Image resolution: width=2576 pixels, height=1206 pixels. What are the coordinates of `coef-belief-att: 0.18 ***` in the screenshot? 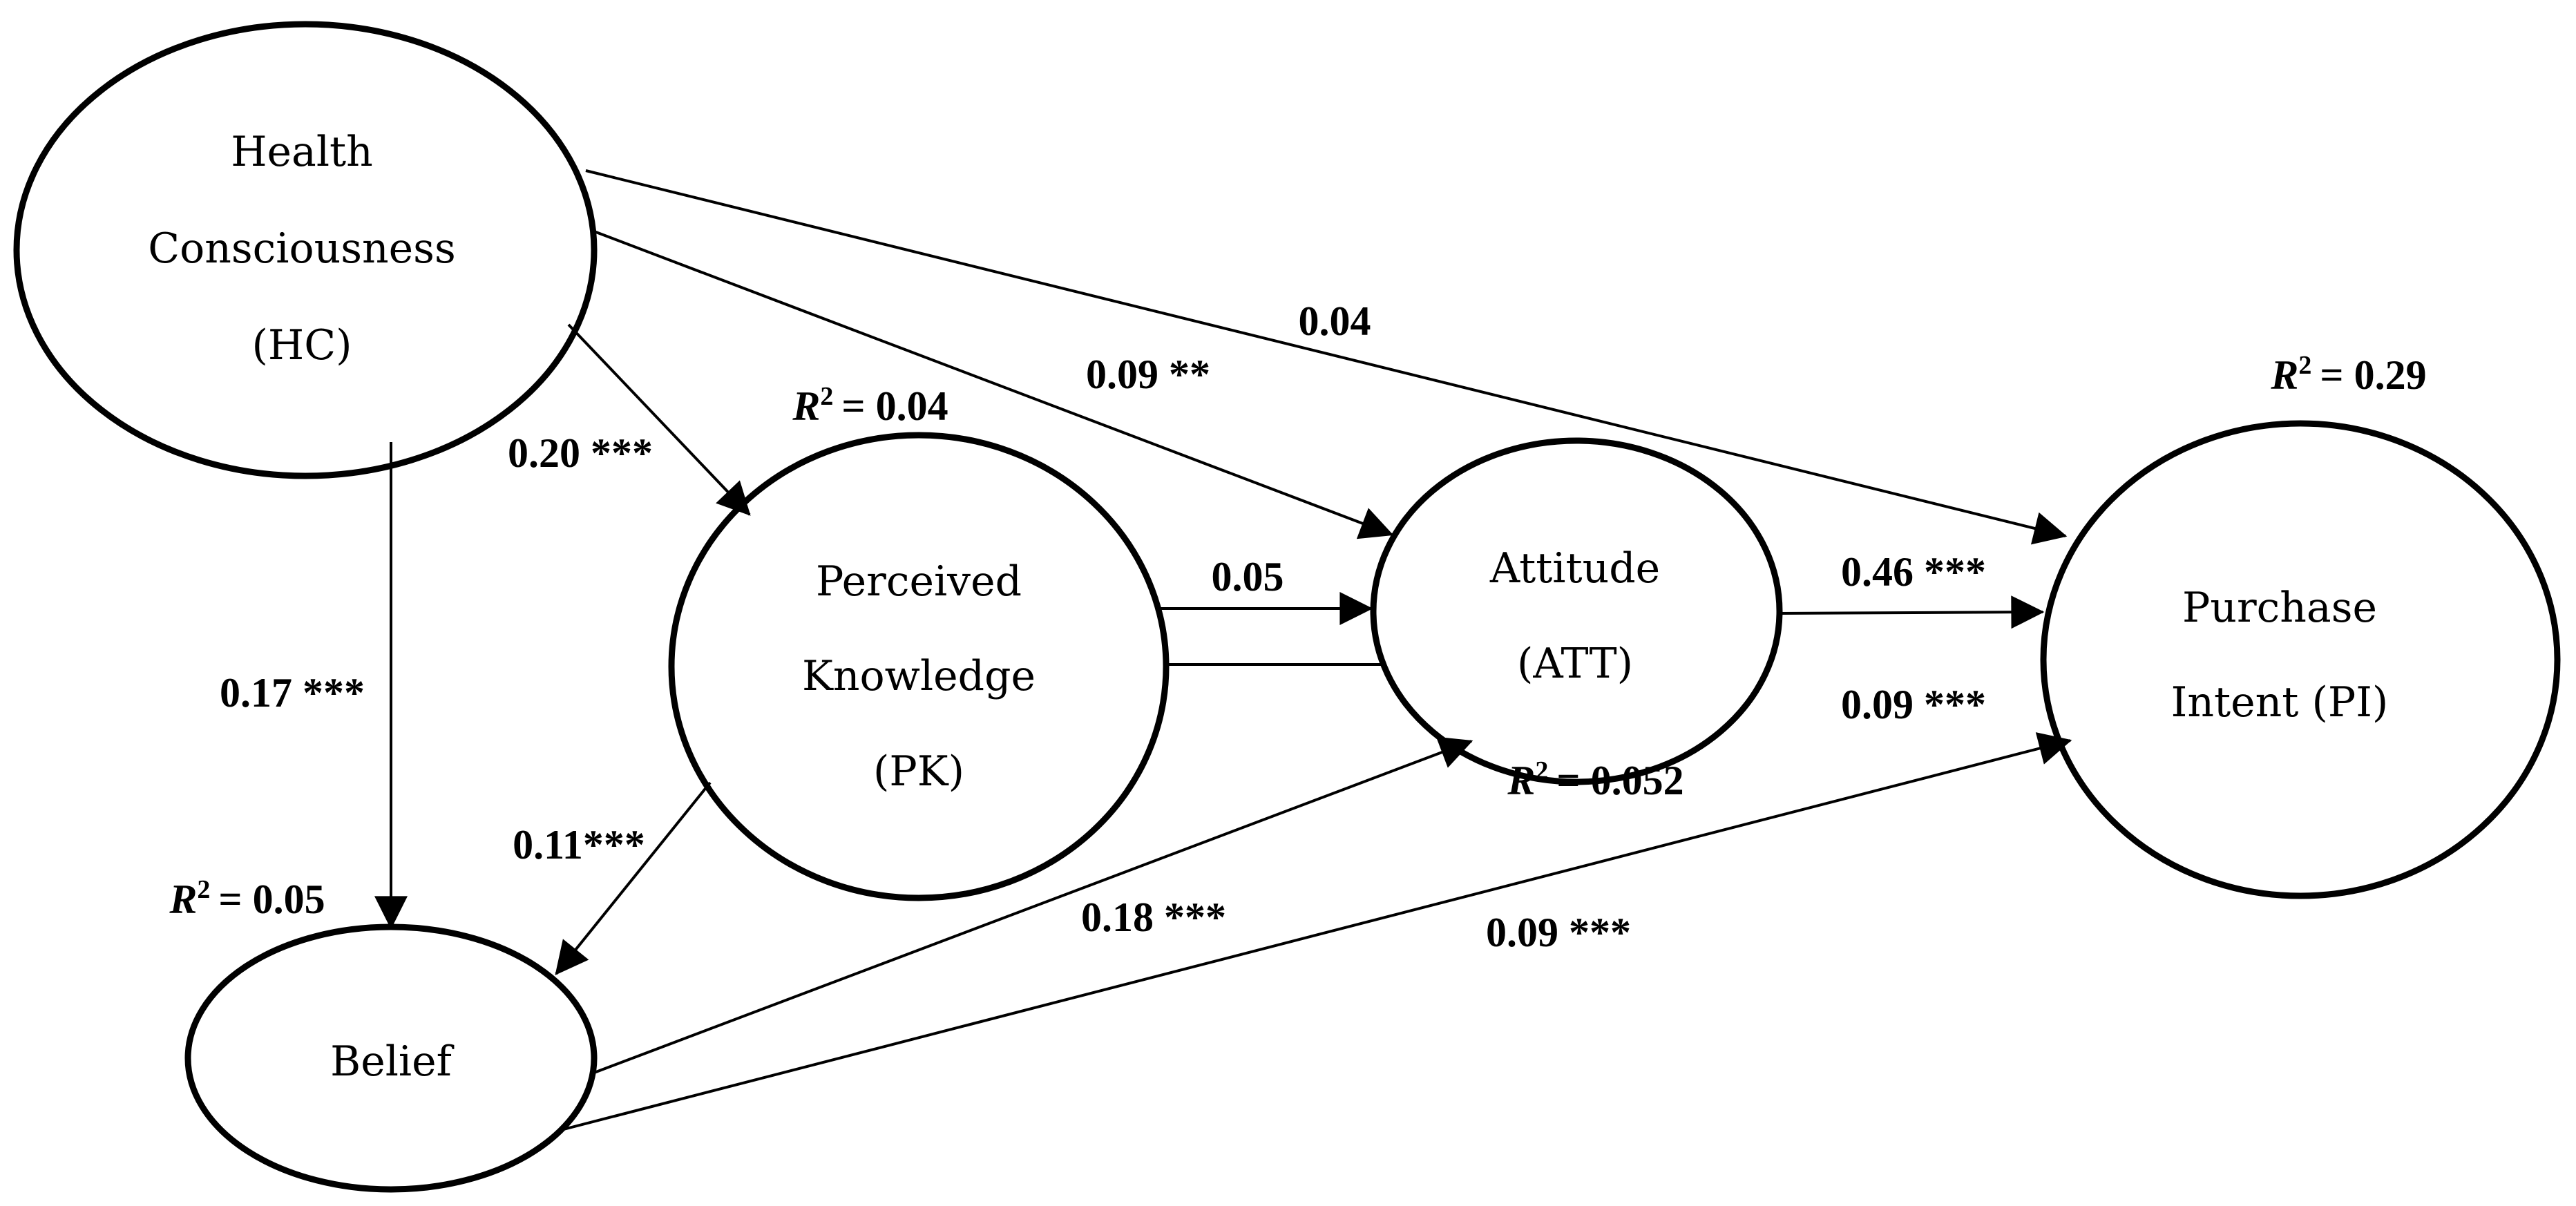 It's located at (1153, 917).